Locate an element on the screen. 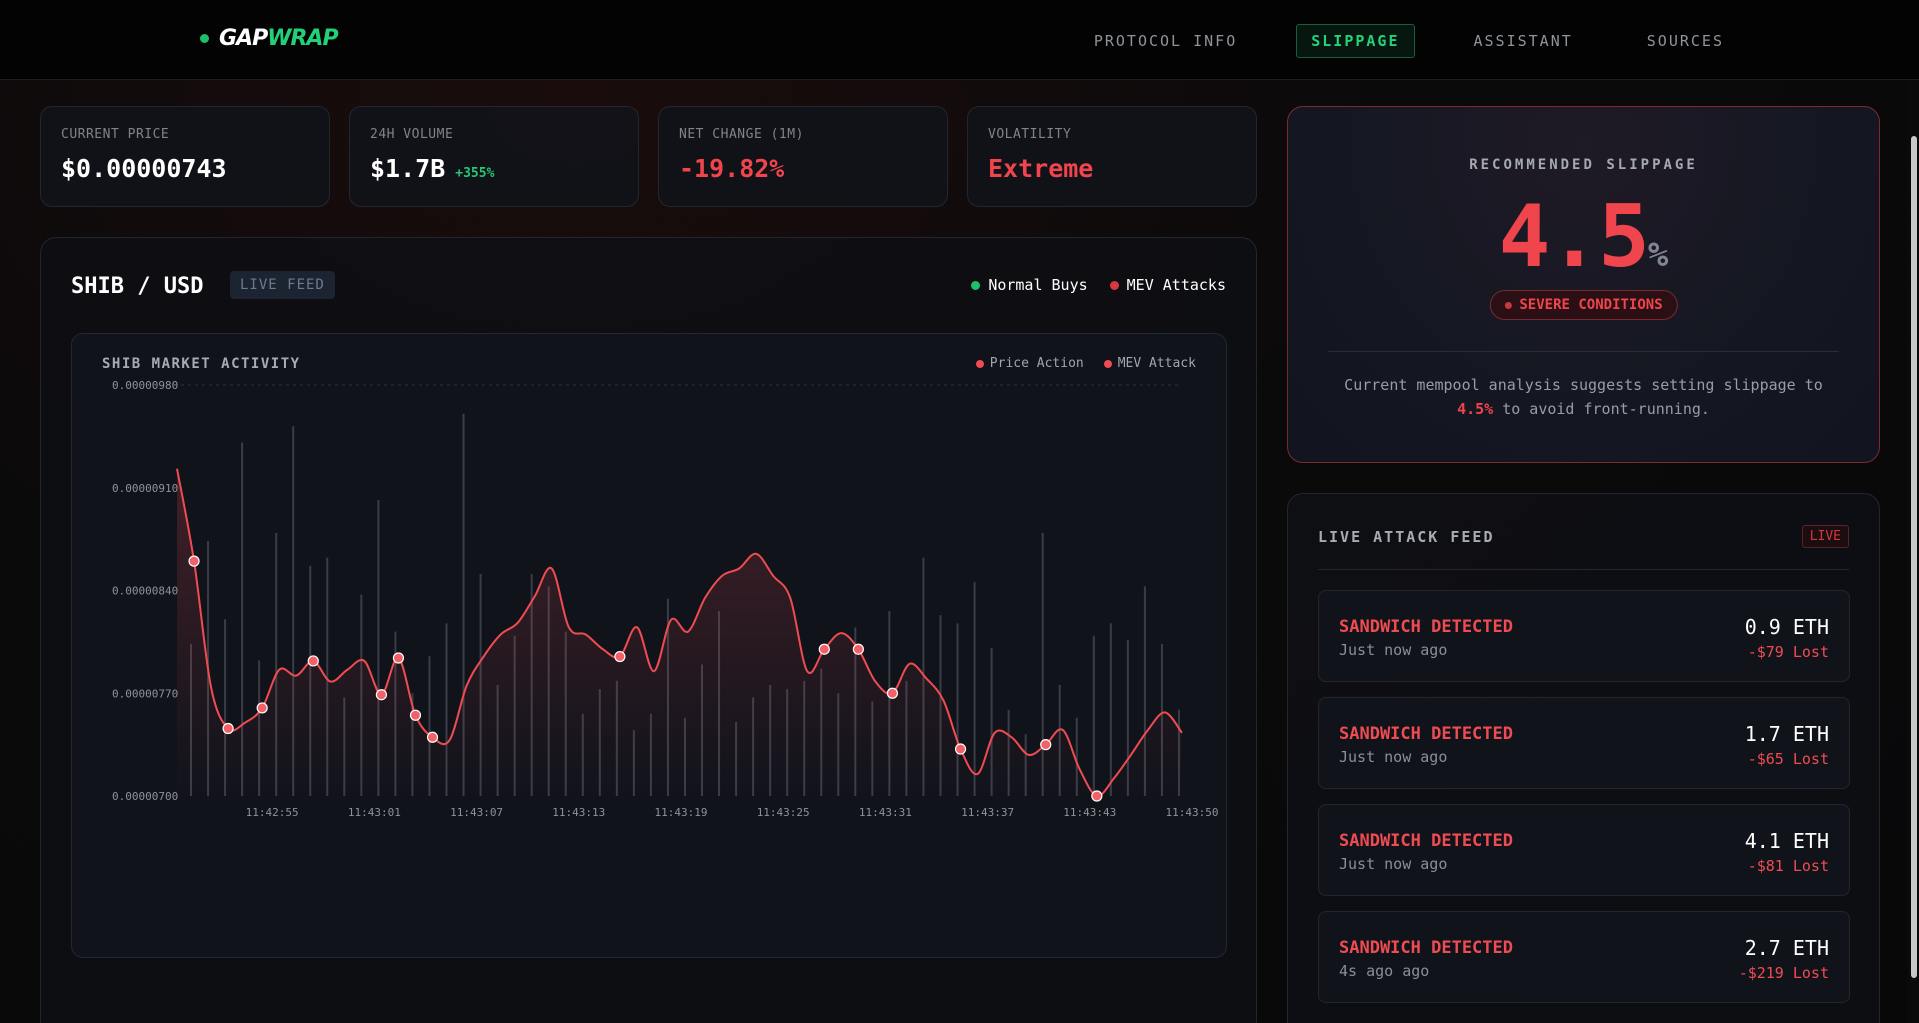 Image resolution: width=1919 pixels, height=1023 pixels. attack-amount: 0.9 ETH is located at coordinates (1786, 627).